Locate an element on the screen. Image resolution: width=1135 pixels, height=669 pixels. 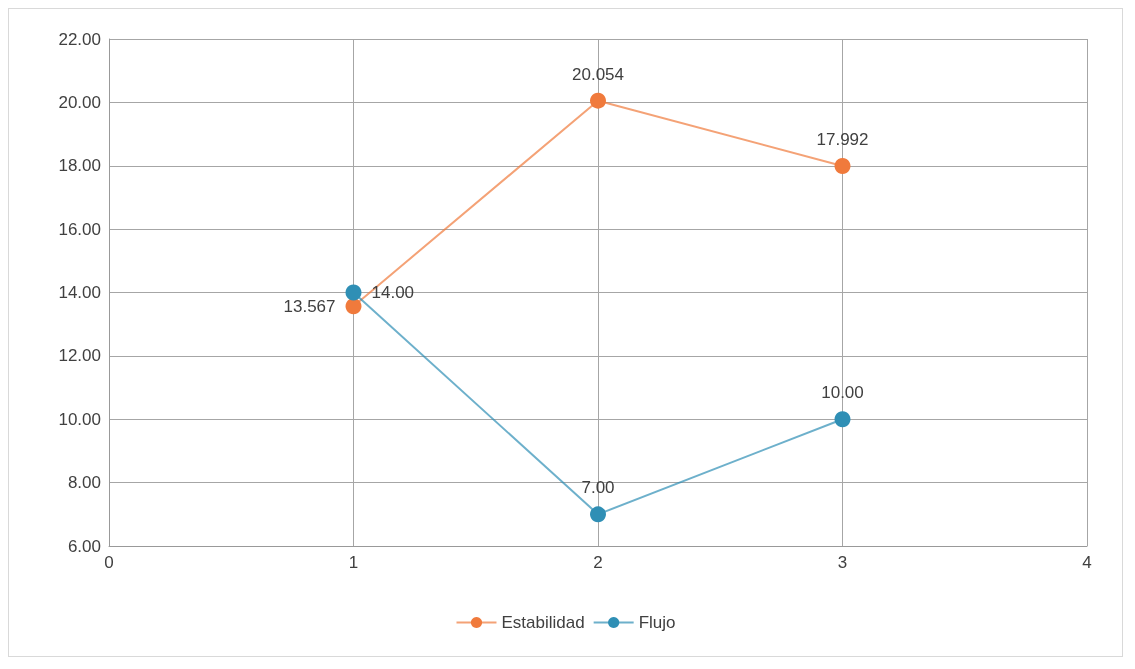
y-tick-label: 22.00 is located at coordinates (79, 39).